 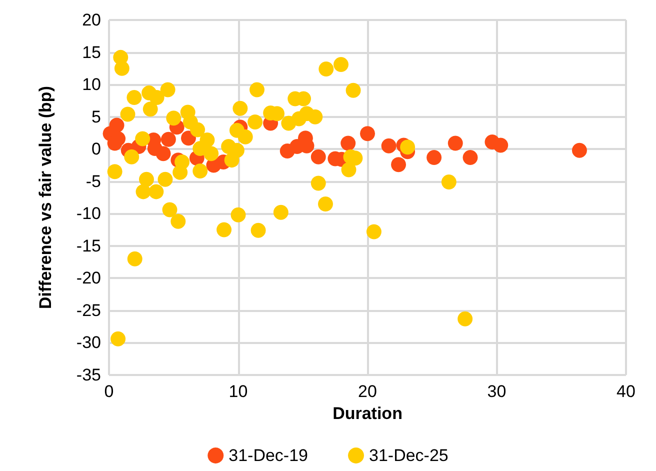 What do you see at coordinates (88, 310) in the screenshot?
I see `y-tick-label: -25` at bounding box center [88, 310].